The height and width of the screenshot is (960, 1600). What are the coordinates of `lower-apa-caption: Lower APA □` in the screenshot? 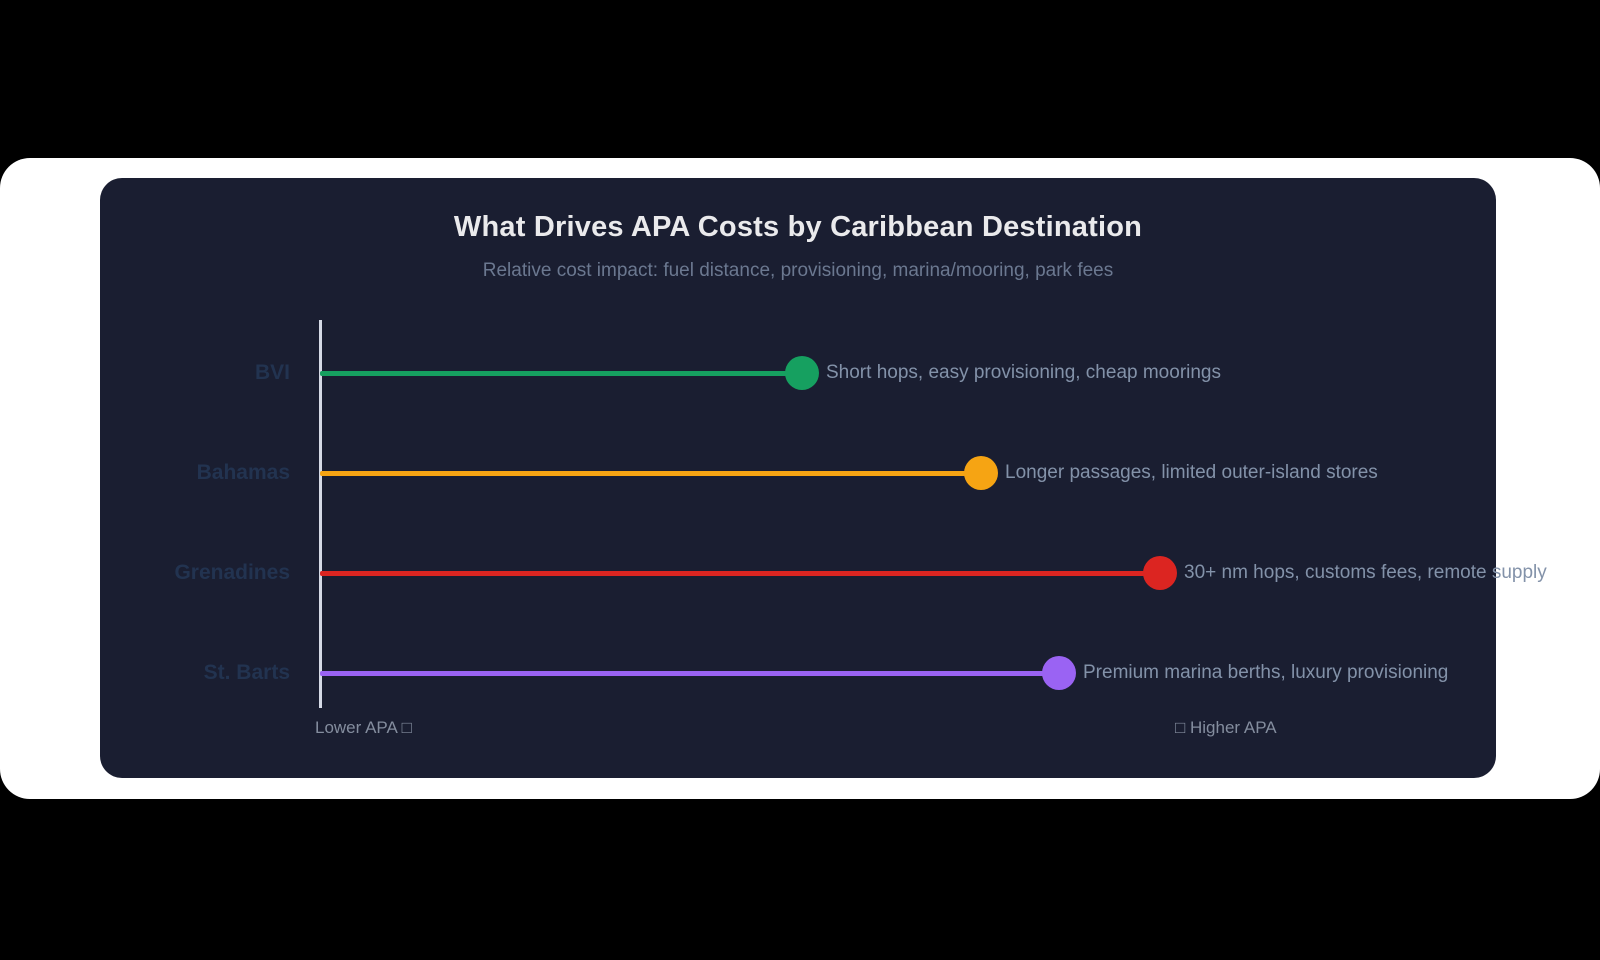 It's located at (363, 727).